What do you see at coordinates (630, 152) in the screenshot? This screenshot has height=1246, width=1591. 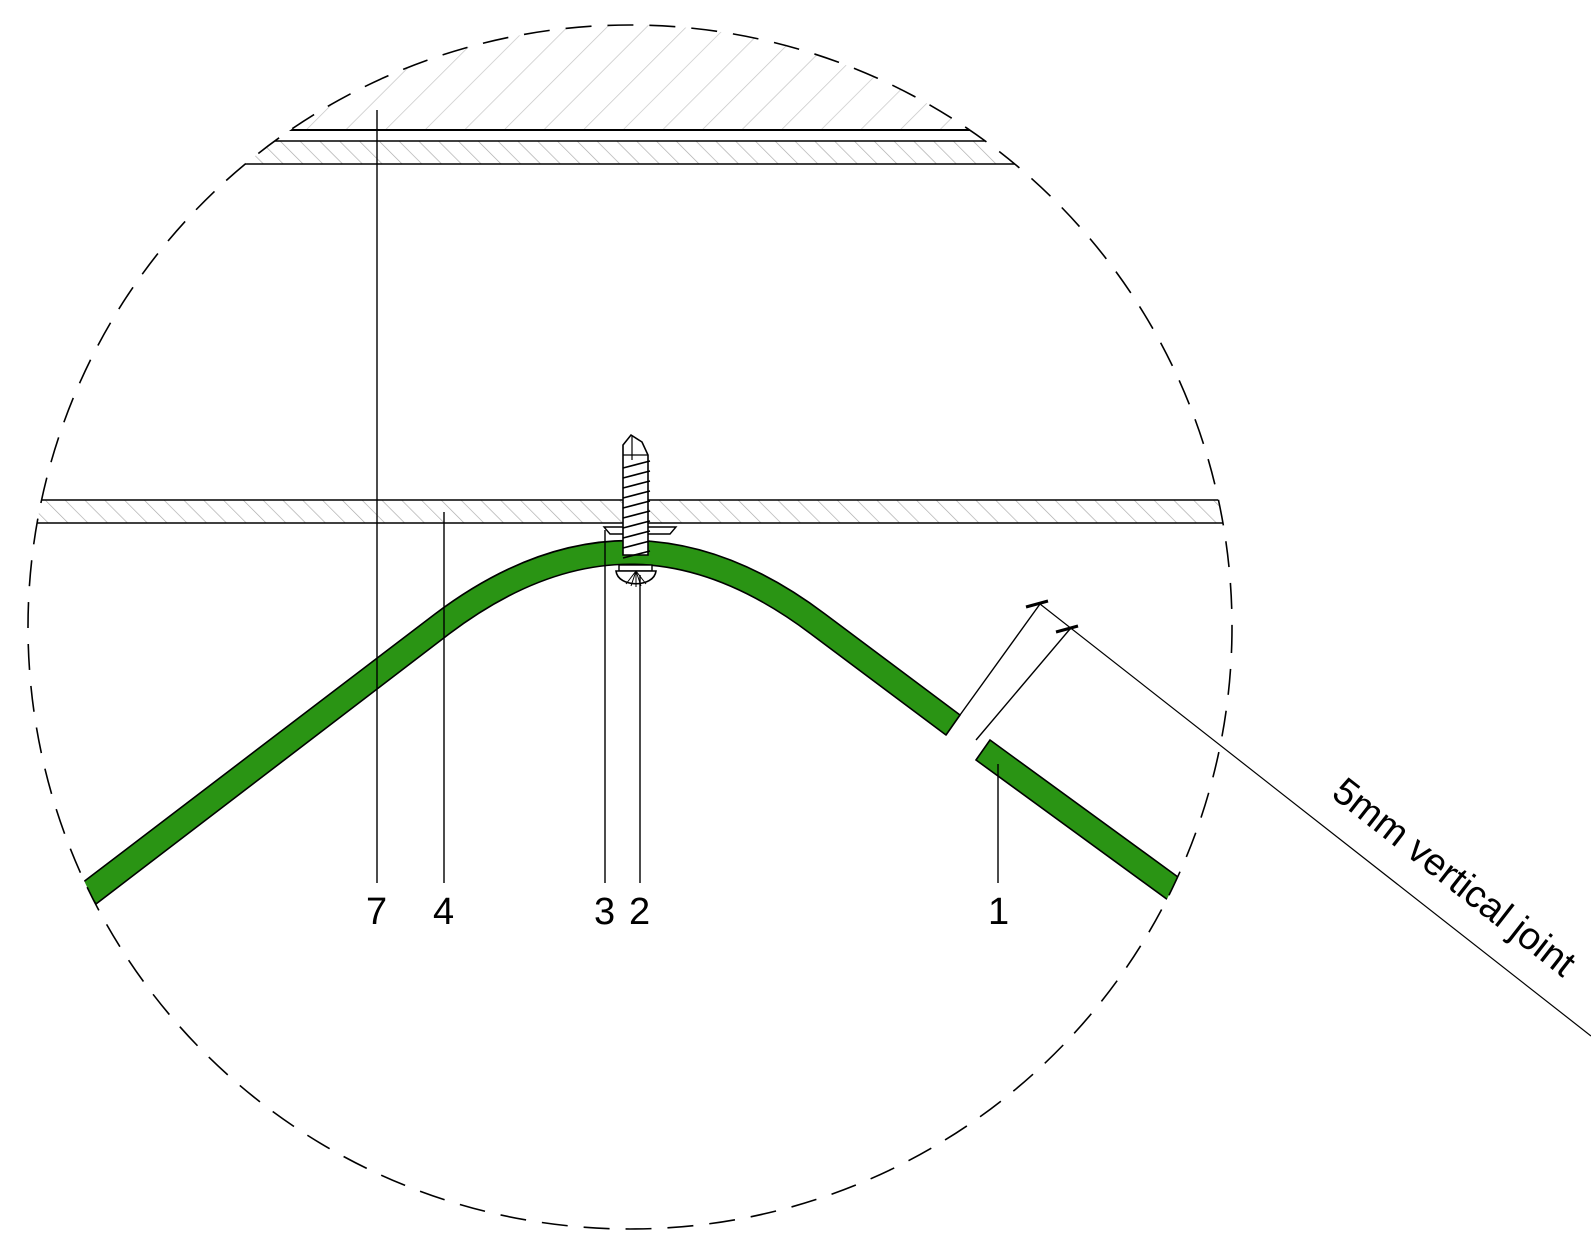 I see `top-board-hatch` at bounding box center [630, 152].